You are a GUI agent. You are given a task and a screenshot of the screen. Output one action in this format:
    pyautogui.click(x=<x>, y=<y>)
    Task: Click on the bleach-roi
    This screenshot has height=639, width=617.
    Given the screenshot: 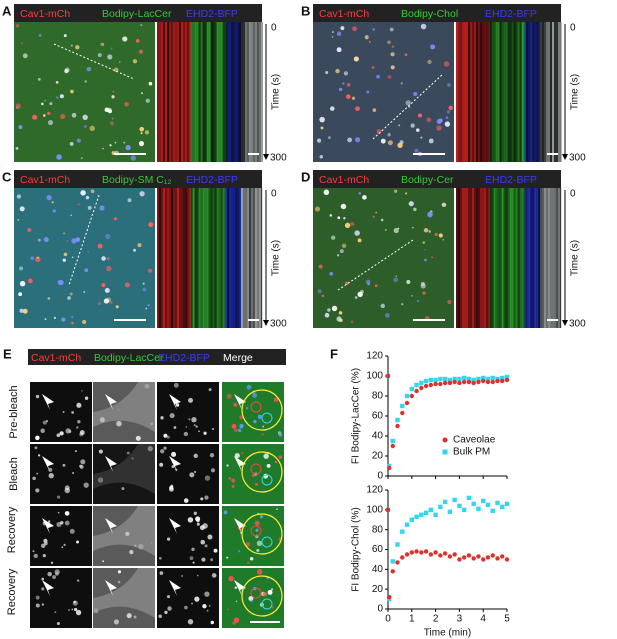 What is the action you would take?
    pyautogui.click(x=262, y=596)
    